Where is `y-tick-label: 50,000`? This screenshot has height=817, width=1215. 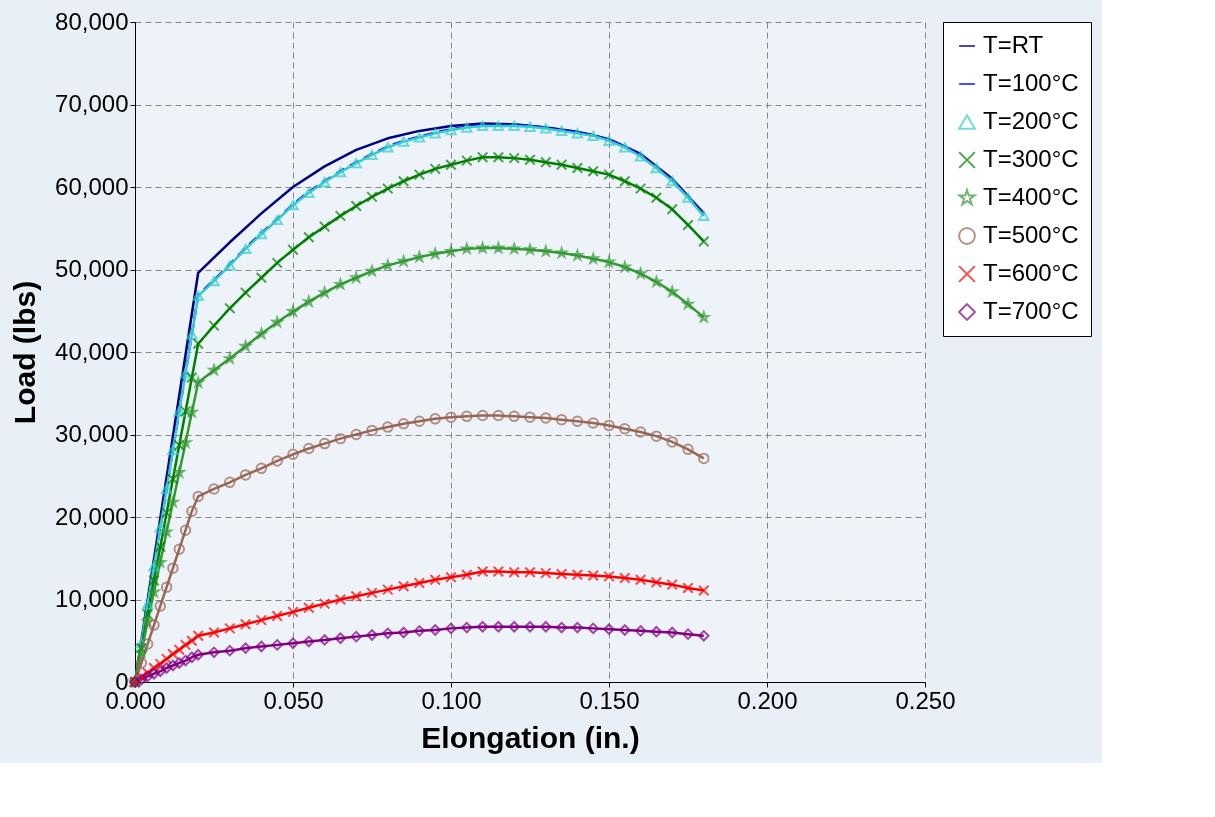 y-tick-label: 50,000 is located at coordinates (92, 268).